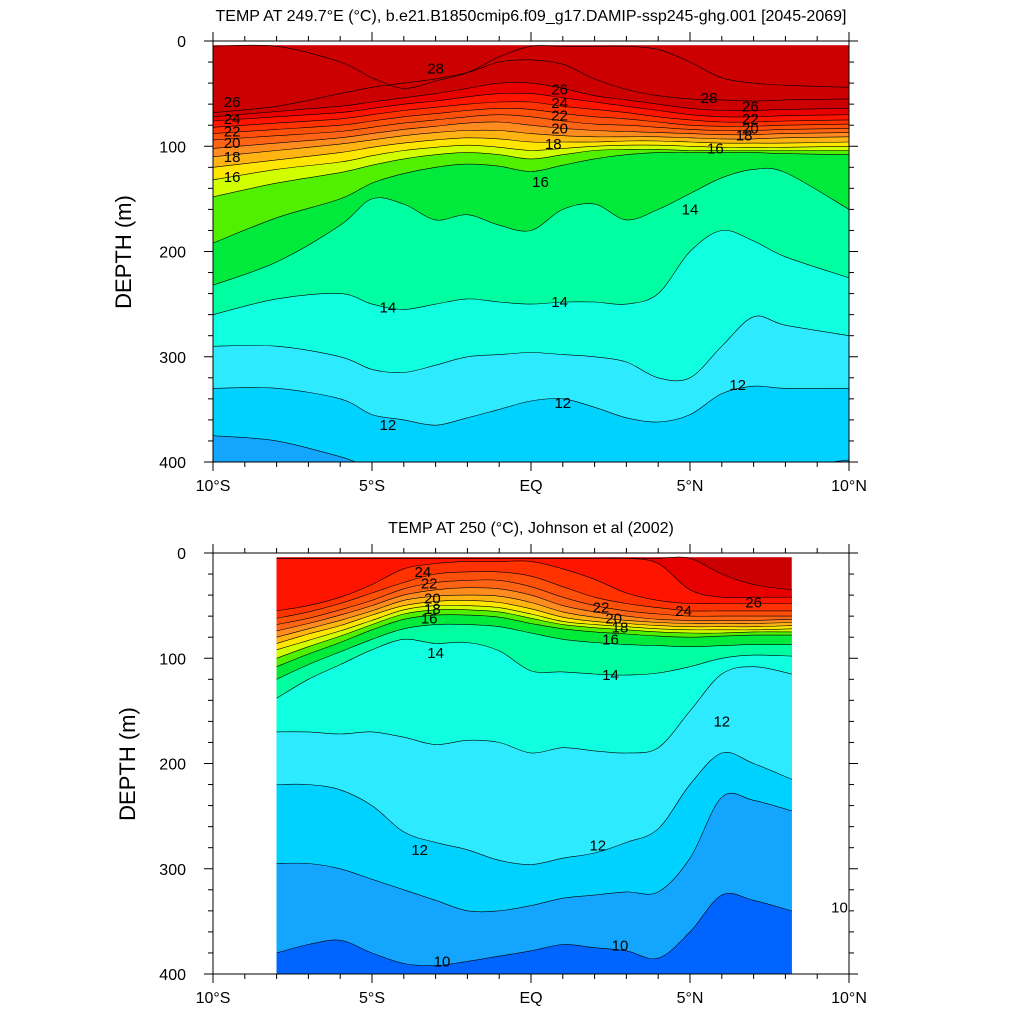  Describe the element at coordinates (849, 486) in the screenshot. I see `x-tick-label: 10°N` at that location.